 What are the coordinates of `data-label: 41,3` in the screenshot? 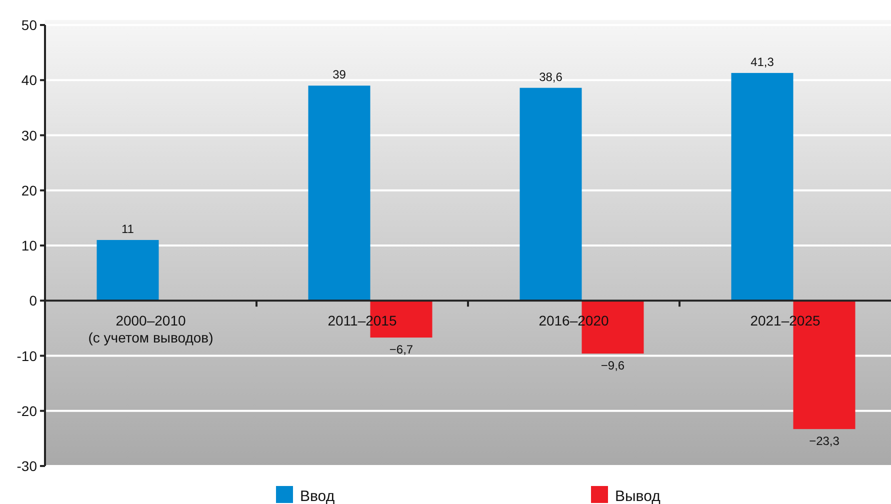 It's located at (762, 61).